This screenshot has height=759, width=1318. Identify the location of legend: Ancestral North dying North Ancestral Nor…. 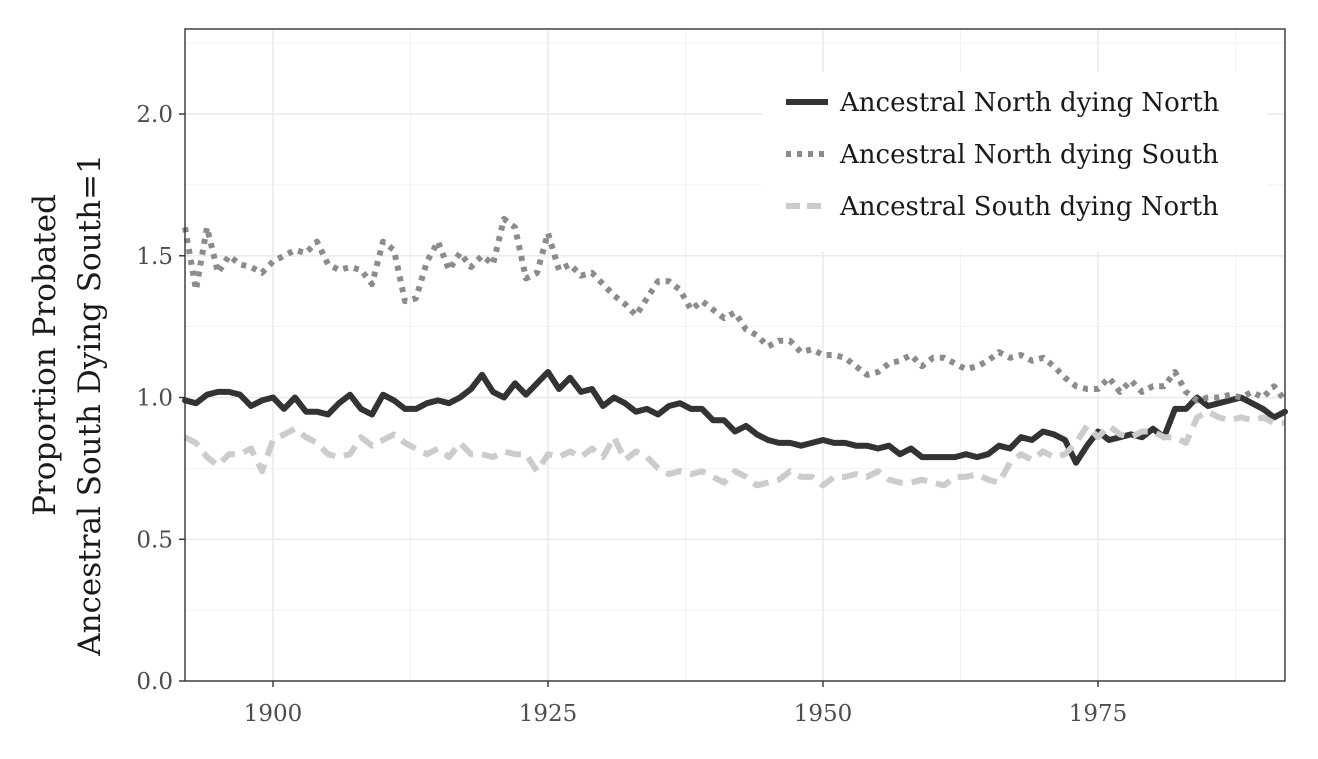
(1014, 162).